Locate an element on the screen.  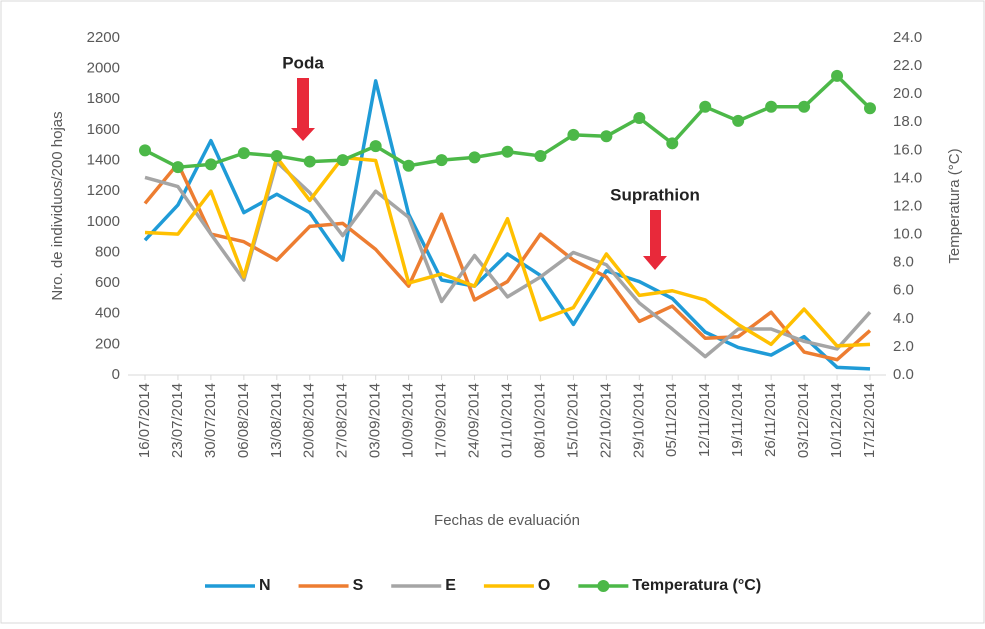
y-tick-label: 1800 is located at coordinates (103, 98).